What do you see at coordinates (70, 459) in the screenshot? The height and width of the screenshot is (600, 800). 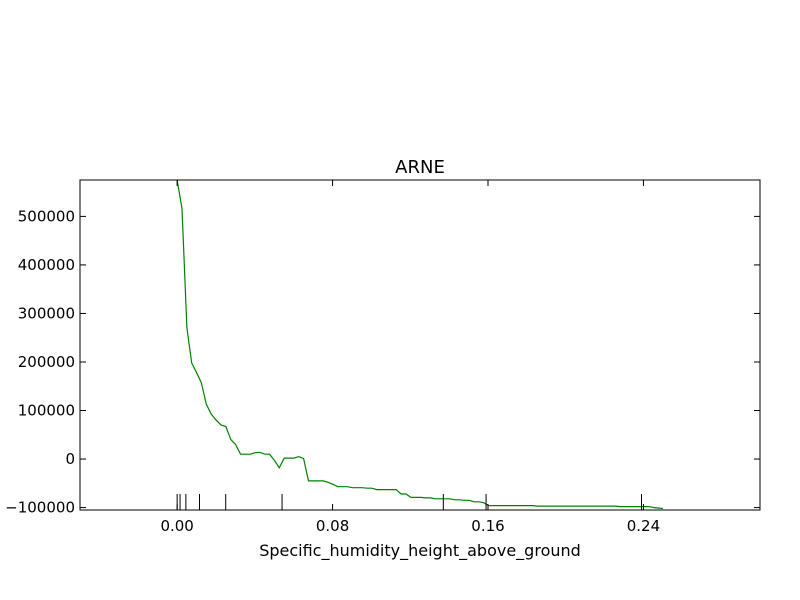 I see `y-tick-label: 0` at bounding box center [70, 459].